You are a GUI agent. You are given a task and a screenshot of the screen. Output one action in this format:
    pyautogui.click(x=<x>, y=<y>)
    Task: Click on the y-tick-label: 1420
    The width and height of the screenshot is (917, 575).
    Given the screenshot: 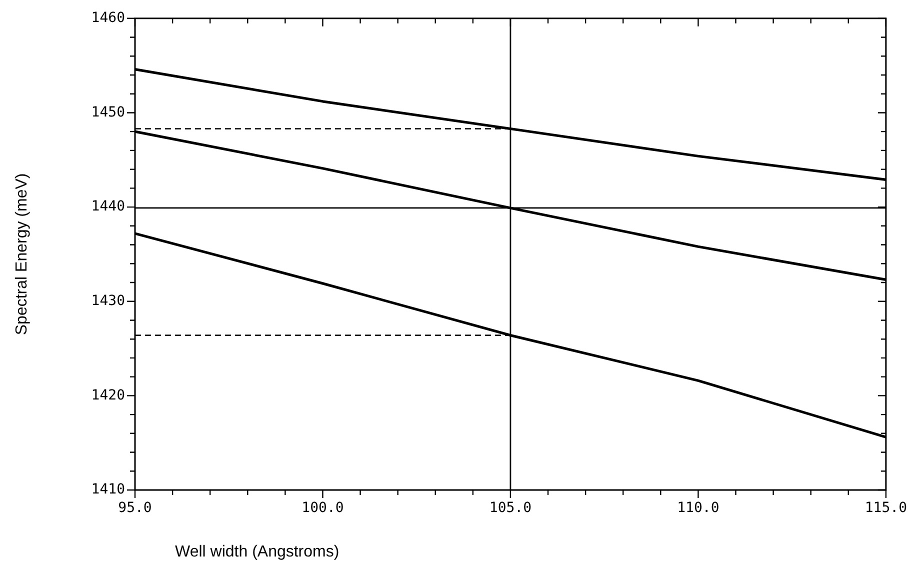 What is the action you would take?
    pyautogui.click(x=108, y=395)
    